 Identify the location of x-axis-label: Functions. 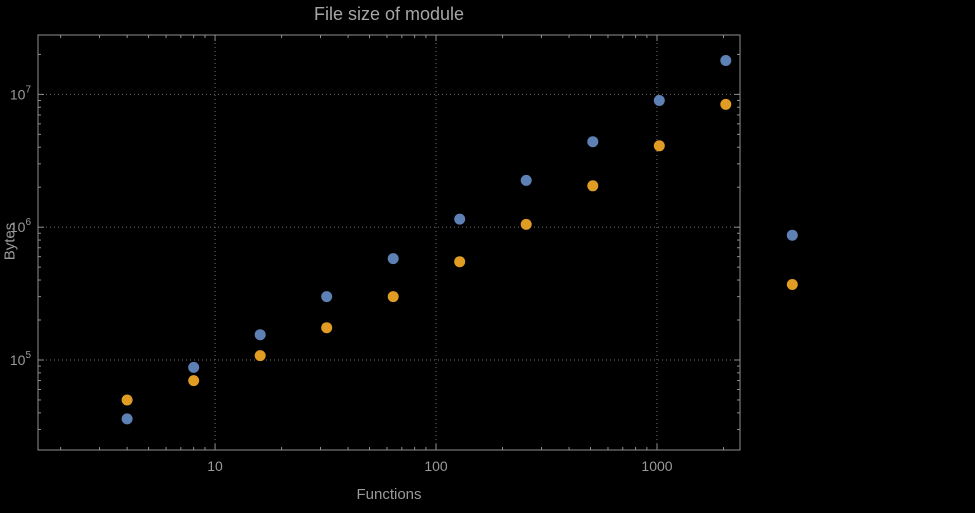
(389, 494).